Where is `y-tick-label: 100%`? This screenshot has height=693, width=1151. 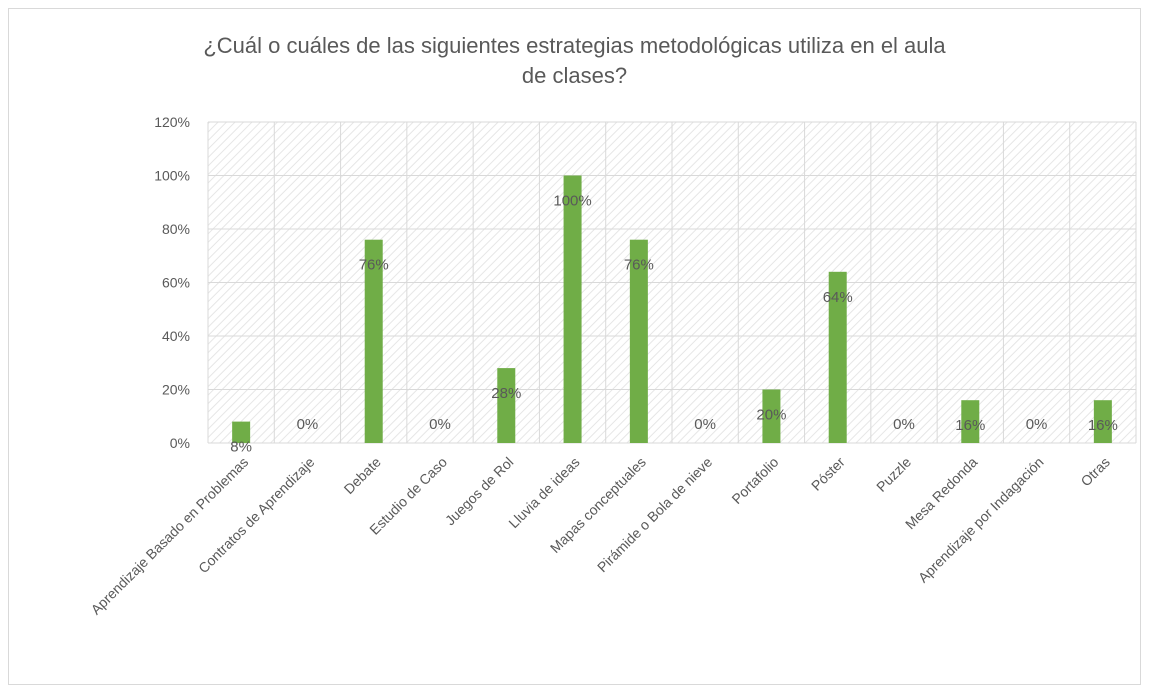 y-tick-label: 100% is located at coordinates (172, 176).